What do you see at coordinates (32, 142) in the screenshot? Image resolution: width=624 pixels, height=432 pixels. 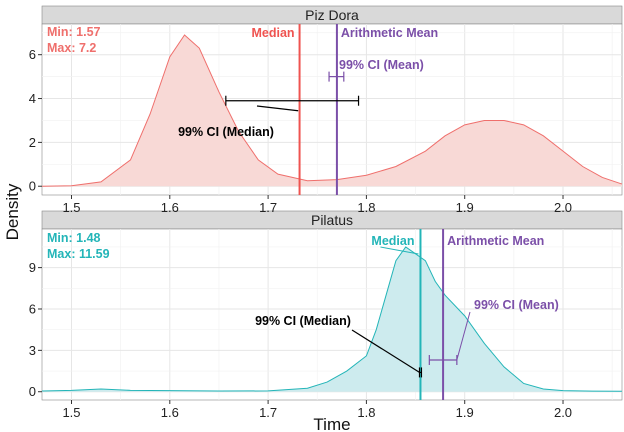 I see `y-tick-label: 2` at bounding box center [32, 142].